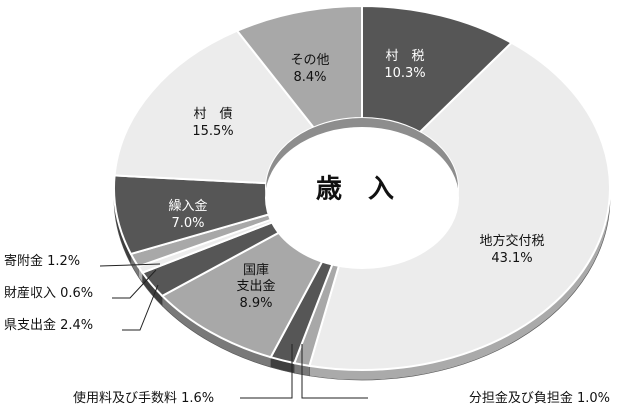  I want to click on slice-value-murazei: 10.3%, so click(404, 73).